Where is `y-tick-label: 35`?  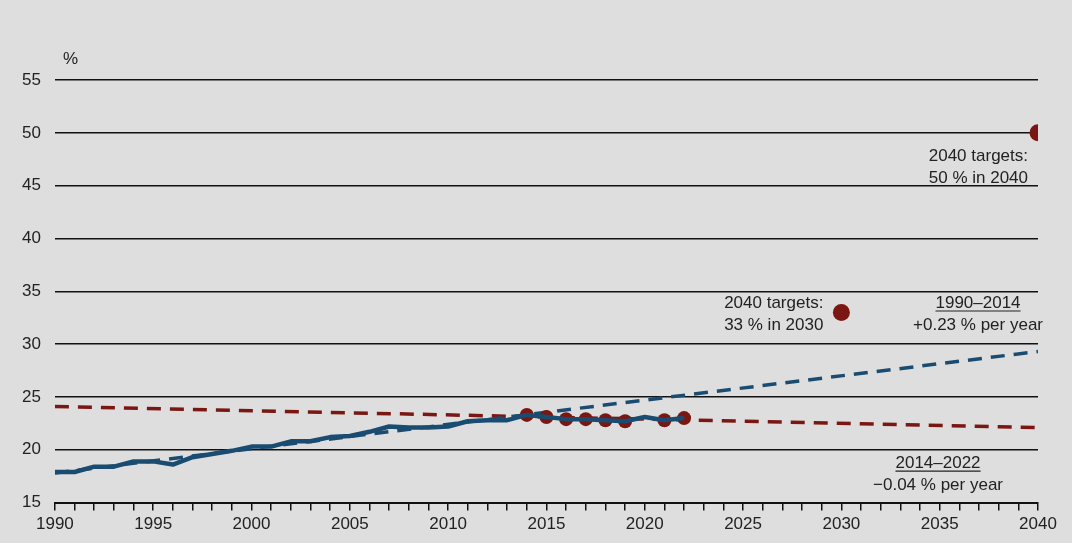
y-tick-label: 35 is located at coordinates (31, 290).